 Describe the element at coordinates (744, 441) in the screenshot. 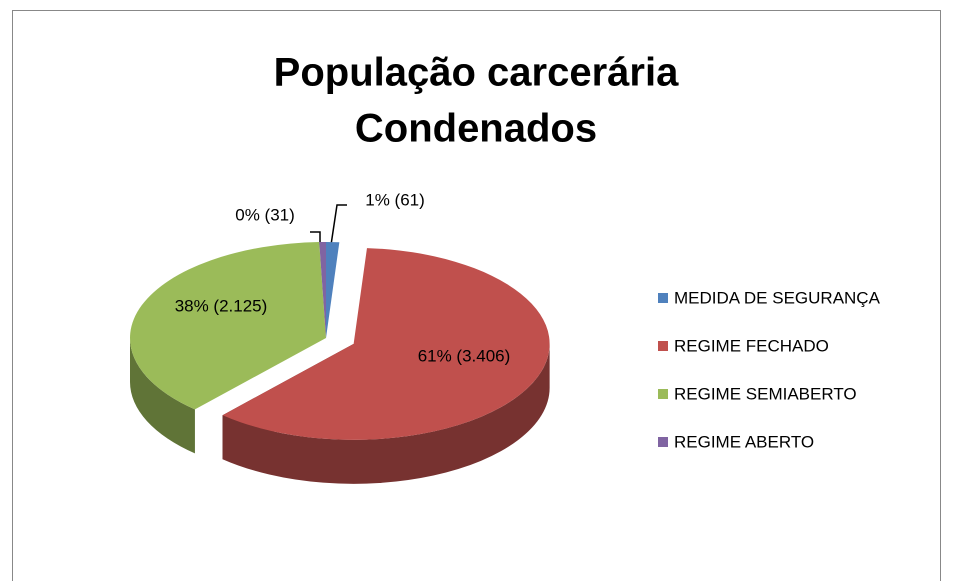

I see `legend-label: REGIME ABERTO` at that location.